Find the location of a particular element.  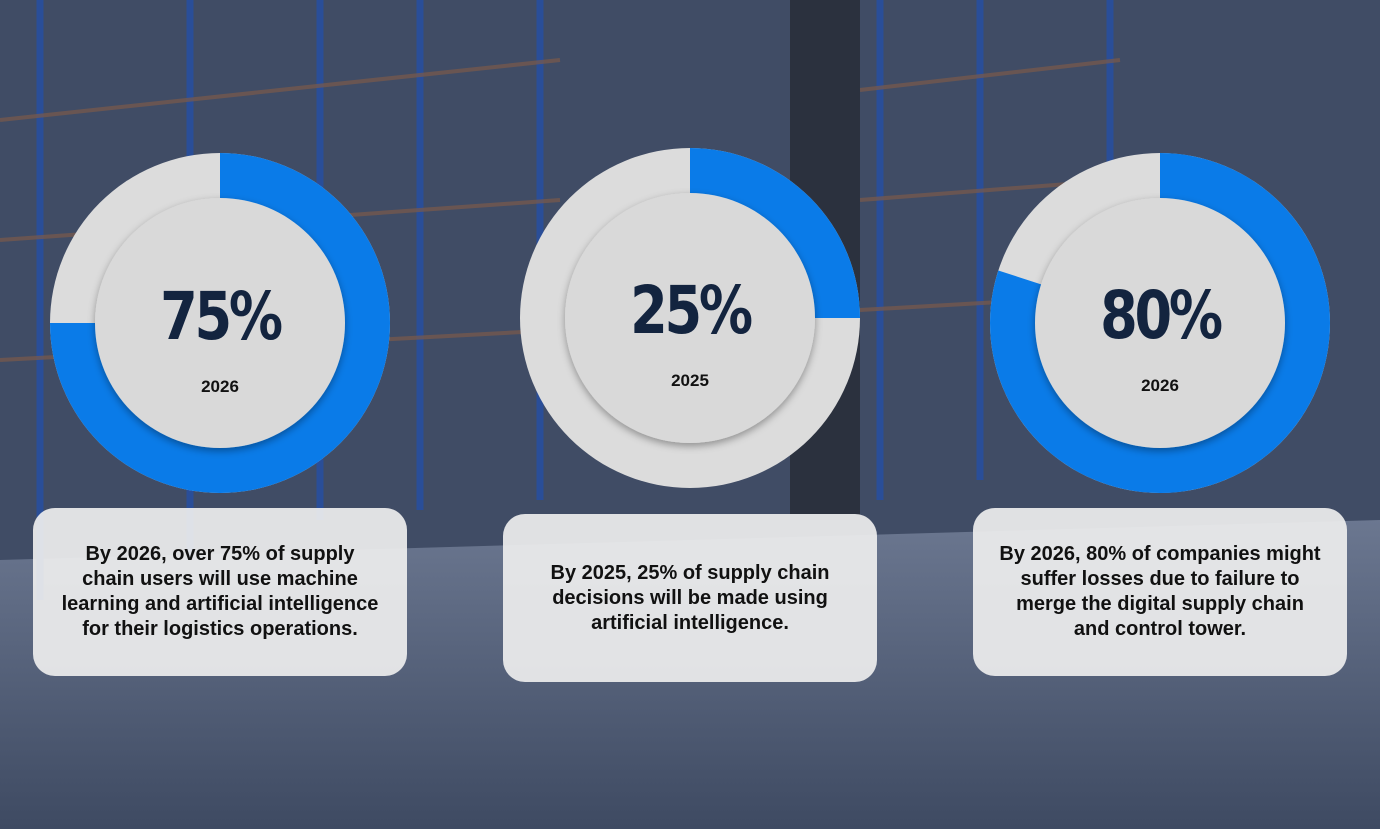

stat-percentage: 80% is located at coordinates (1161, 315).